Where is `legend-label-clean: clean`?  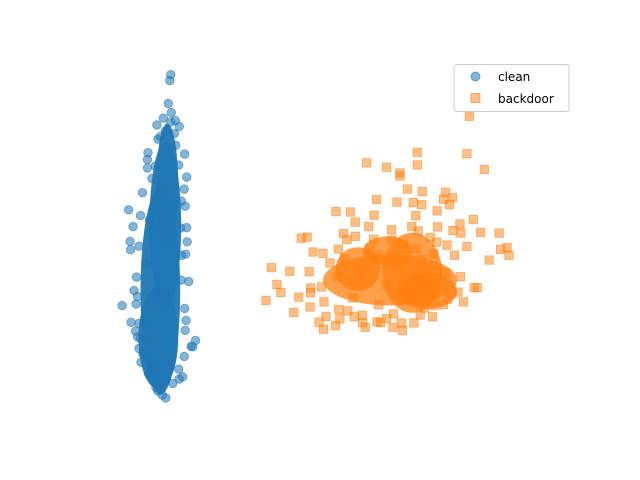
legend-label-clean: clean is located at coordinates (514, 77).